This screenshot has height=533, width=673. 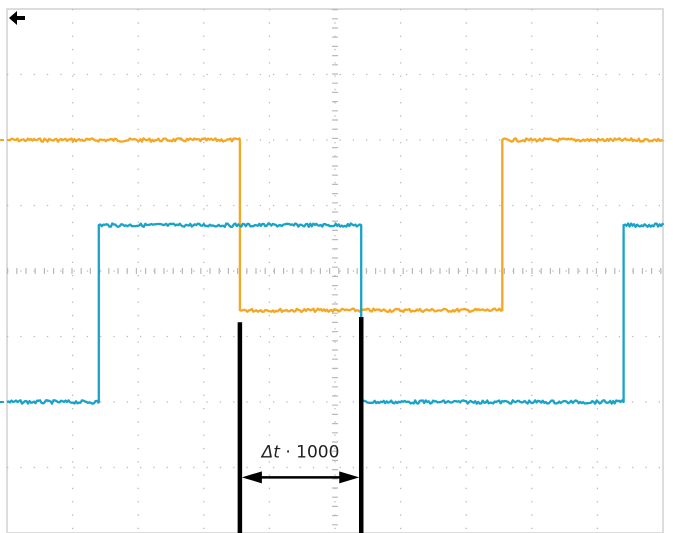 What do you see at coordinates (309, 452) in the screenshot?
I see `delta-t-factor: · 1000` at bounding box center [309, 452].